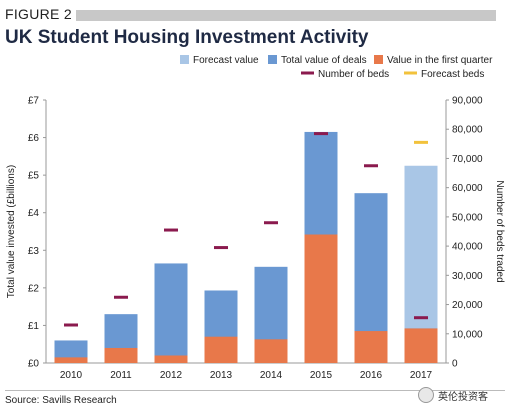 This screenshot has width=514, height=417. I want to click on x-tick-label: 2011, so click(121, 375).